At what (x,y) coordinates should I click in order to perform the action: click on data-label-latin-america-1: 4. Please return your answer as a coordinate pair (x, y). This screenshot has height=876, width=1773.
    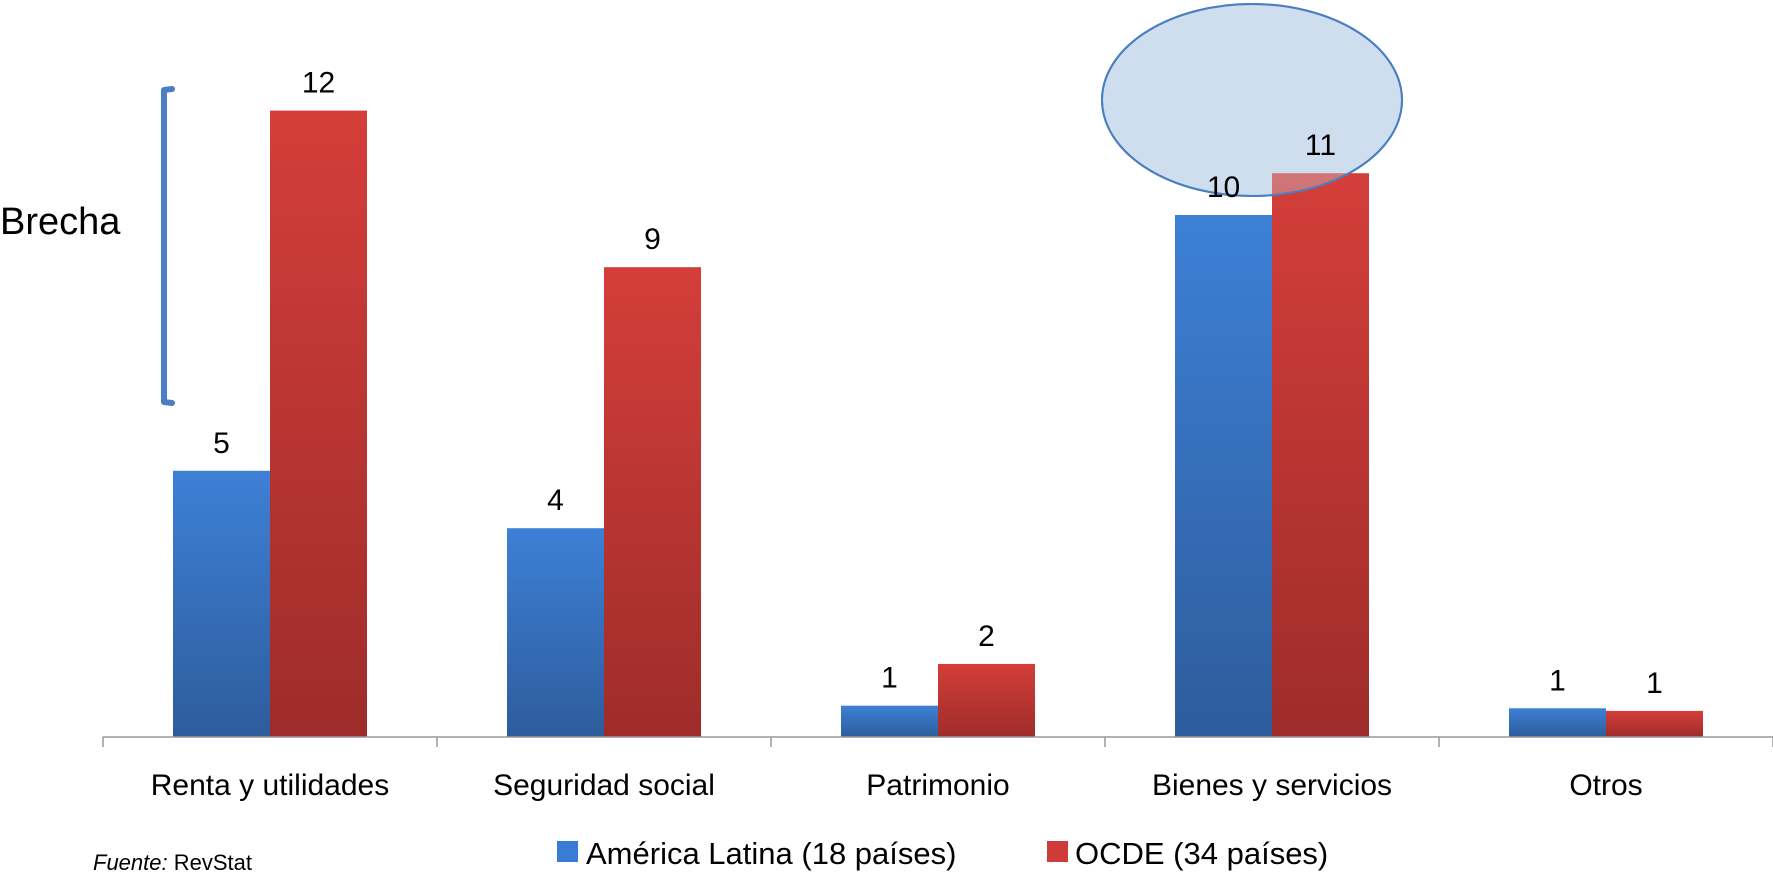
    Looking at the image, I should click on (555, 500).